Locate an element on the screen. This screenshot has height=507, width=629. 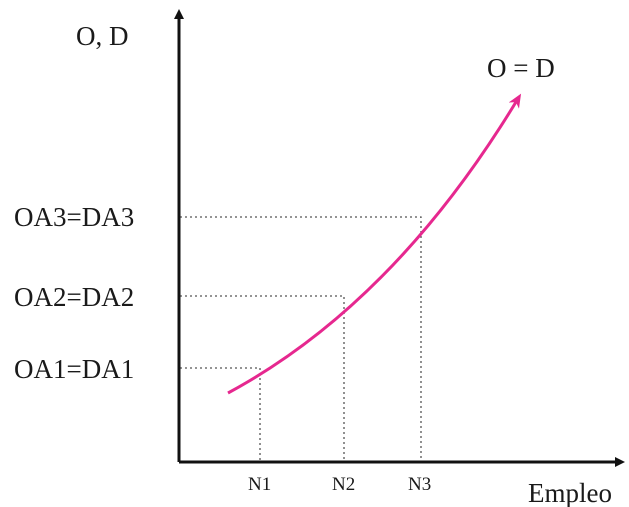
x-tick-label-1: N1 is located at coordinates (259, 484).